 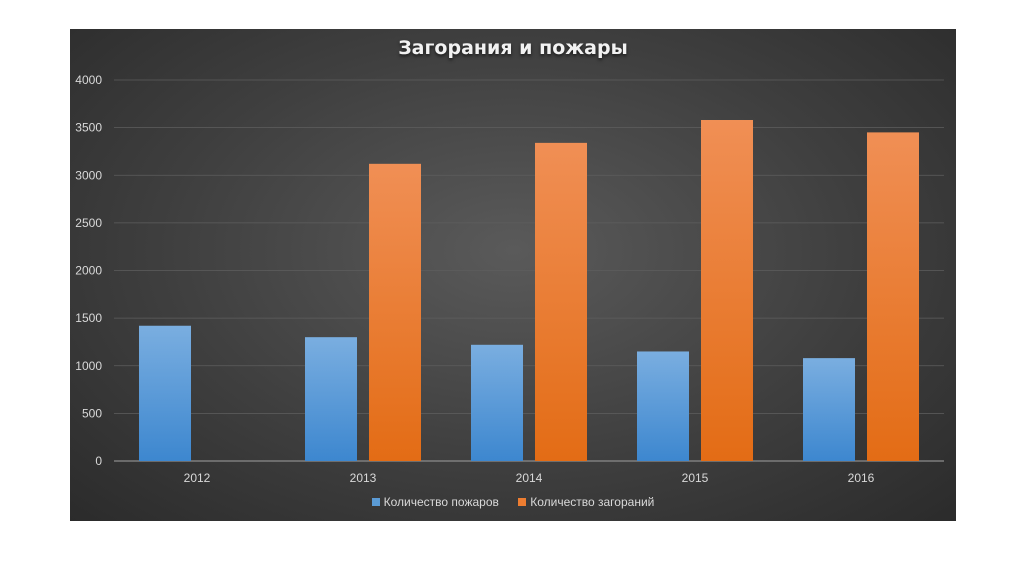 What do you see at coordinates (561, 301) in the screenshot?
I see `bar-ignitions-2014` at bounding box center [561, 301].